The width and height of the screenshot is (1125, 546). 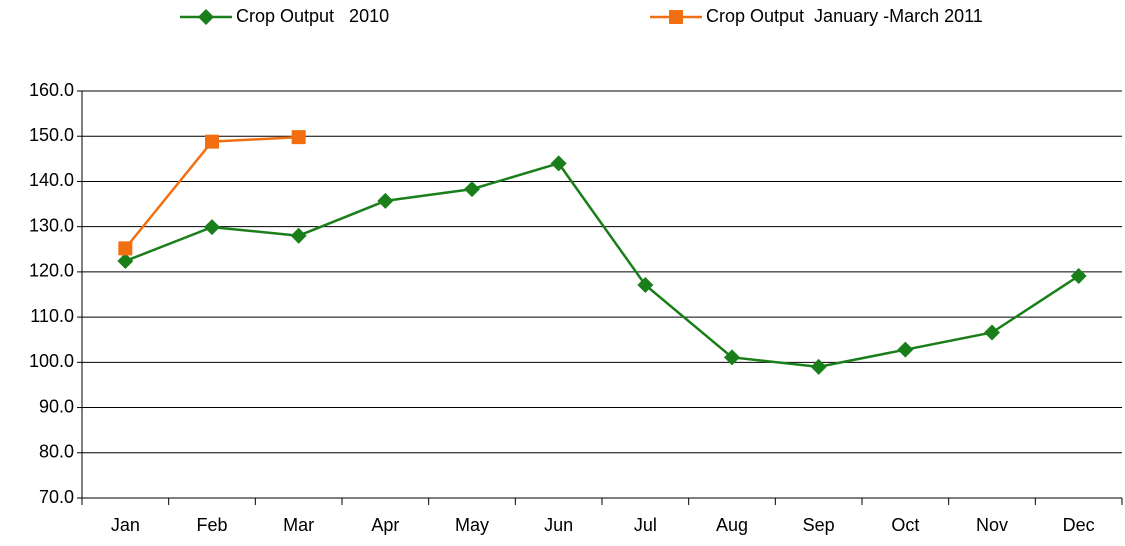 What do you see at coordinates (472, 525) in the screenshot?
I see `x-tick-label: May` at bounding box center [472, 525].